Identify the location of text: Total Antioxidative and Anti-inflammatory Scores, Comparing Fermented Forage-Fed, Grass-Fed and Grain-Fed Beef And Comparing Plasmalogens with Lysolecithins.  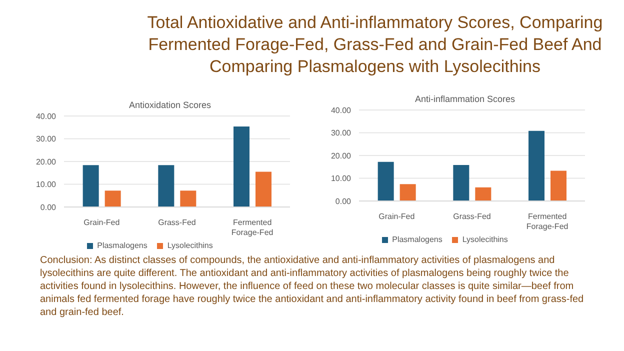
(375, 45).